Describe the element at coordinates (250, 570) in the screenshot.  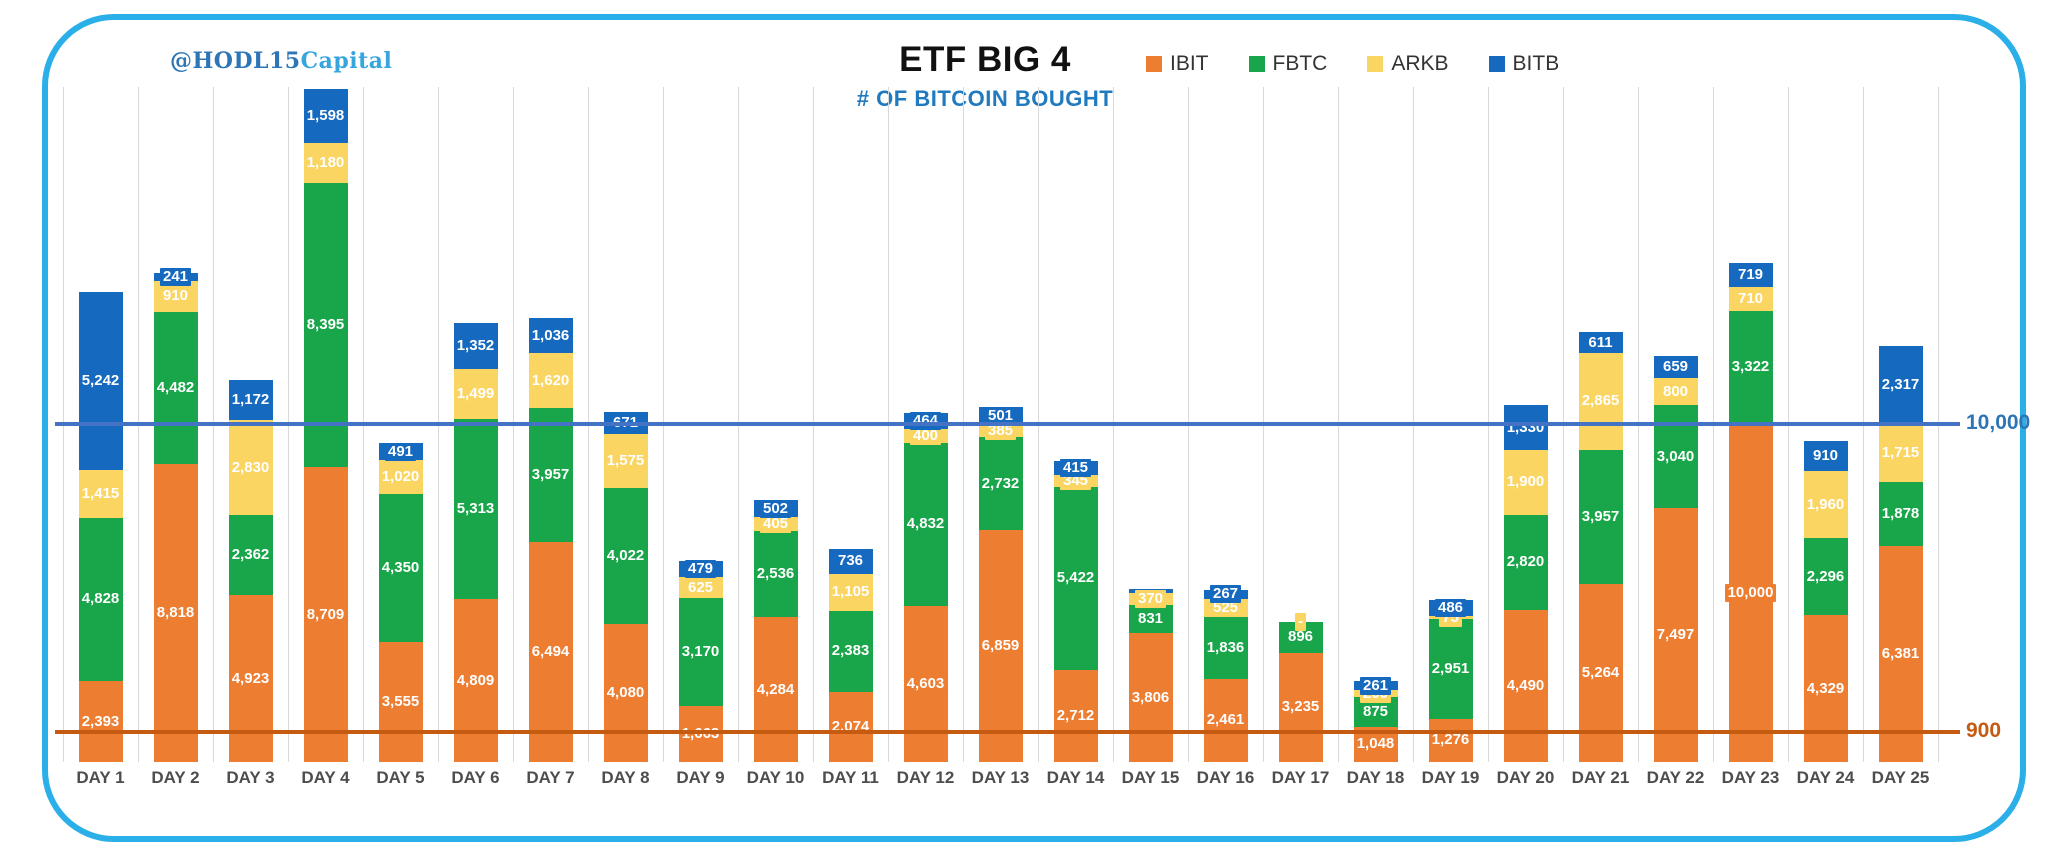
I see `bar-day-3: 4,923 2,362 2,830 1,172` at that location.